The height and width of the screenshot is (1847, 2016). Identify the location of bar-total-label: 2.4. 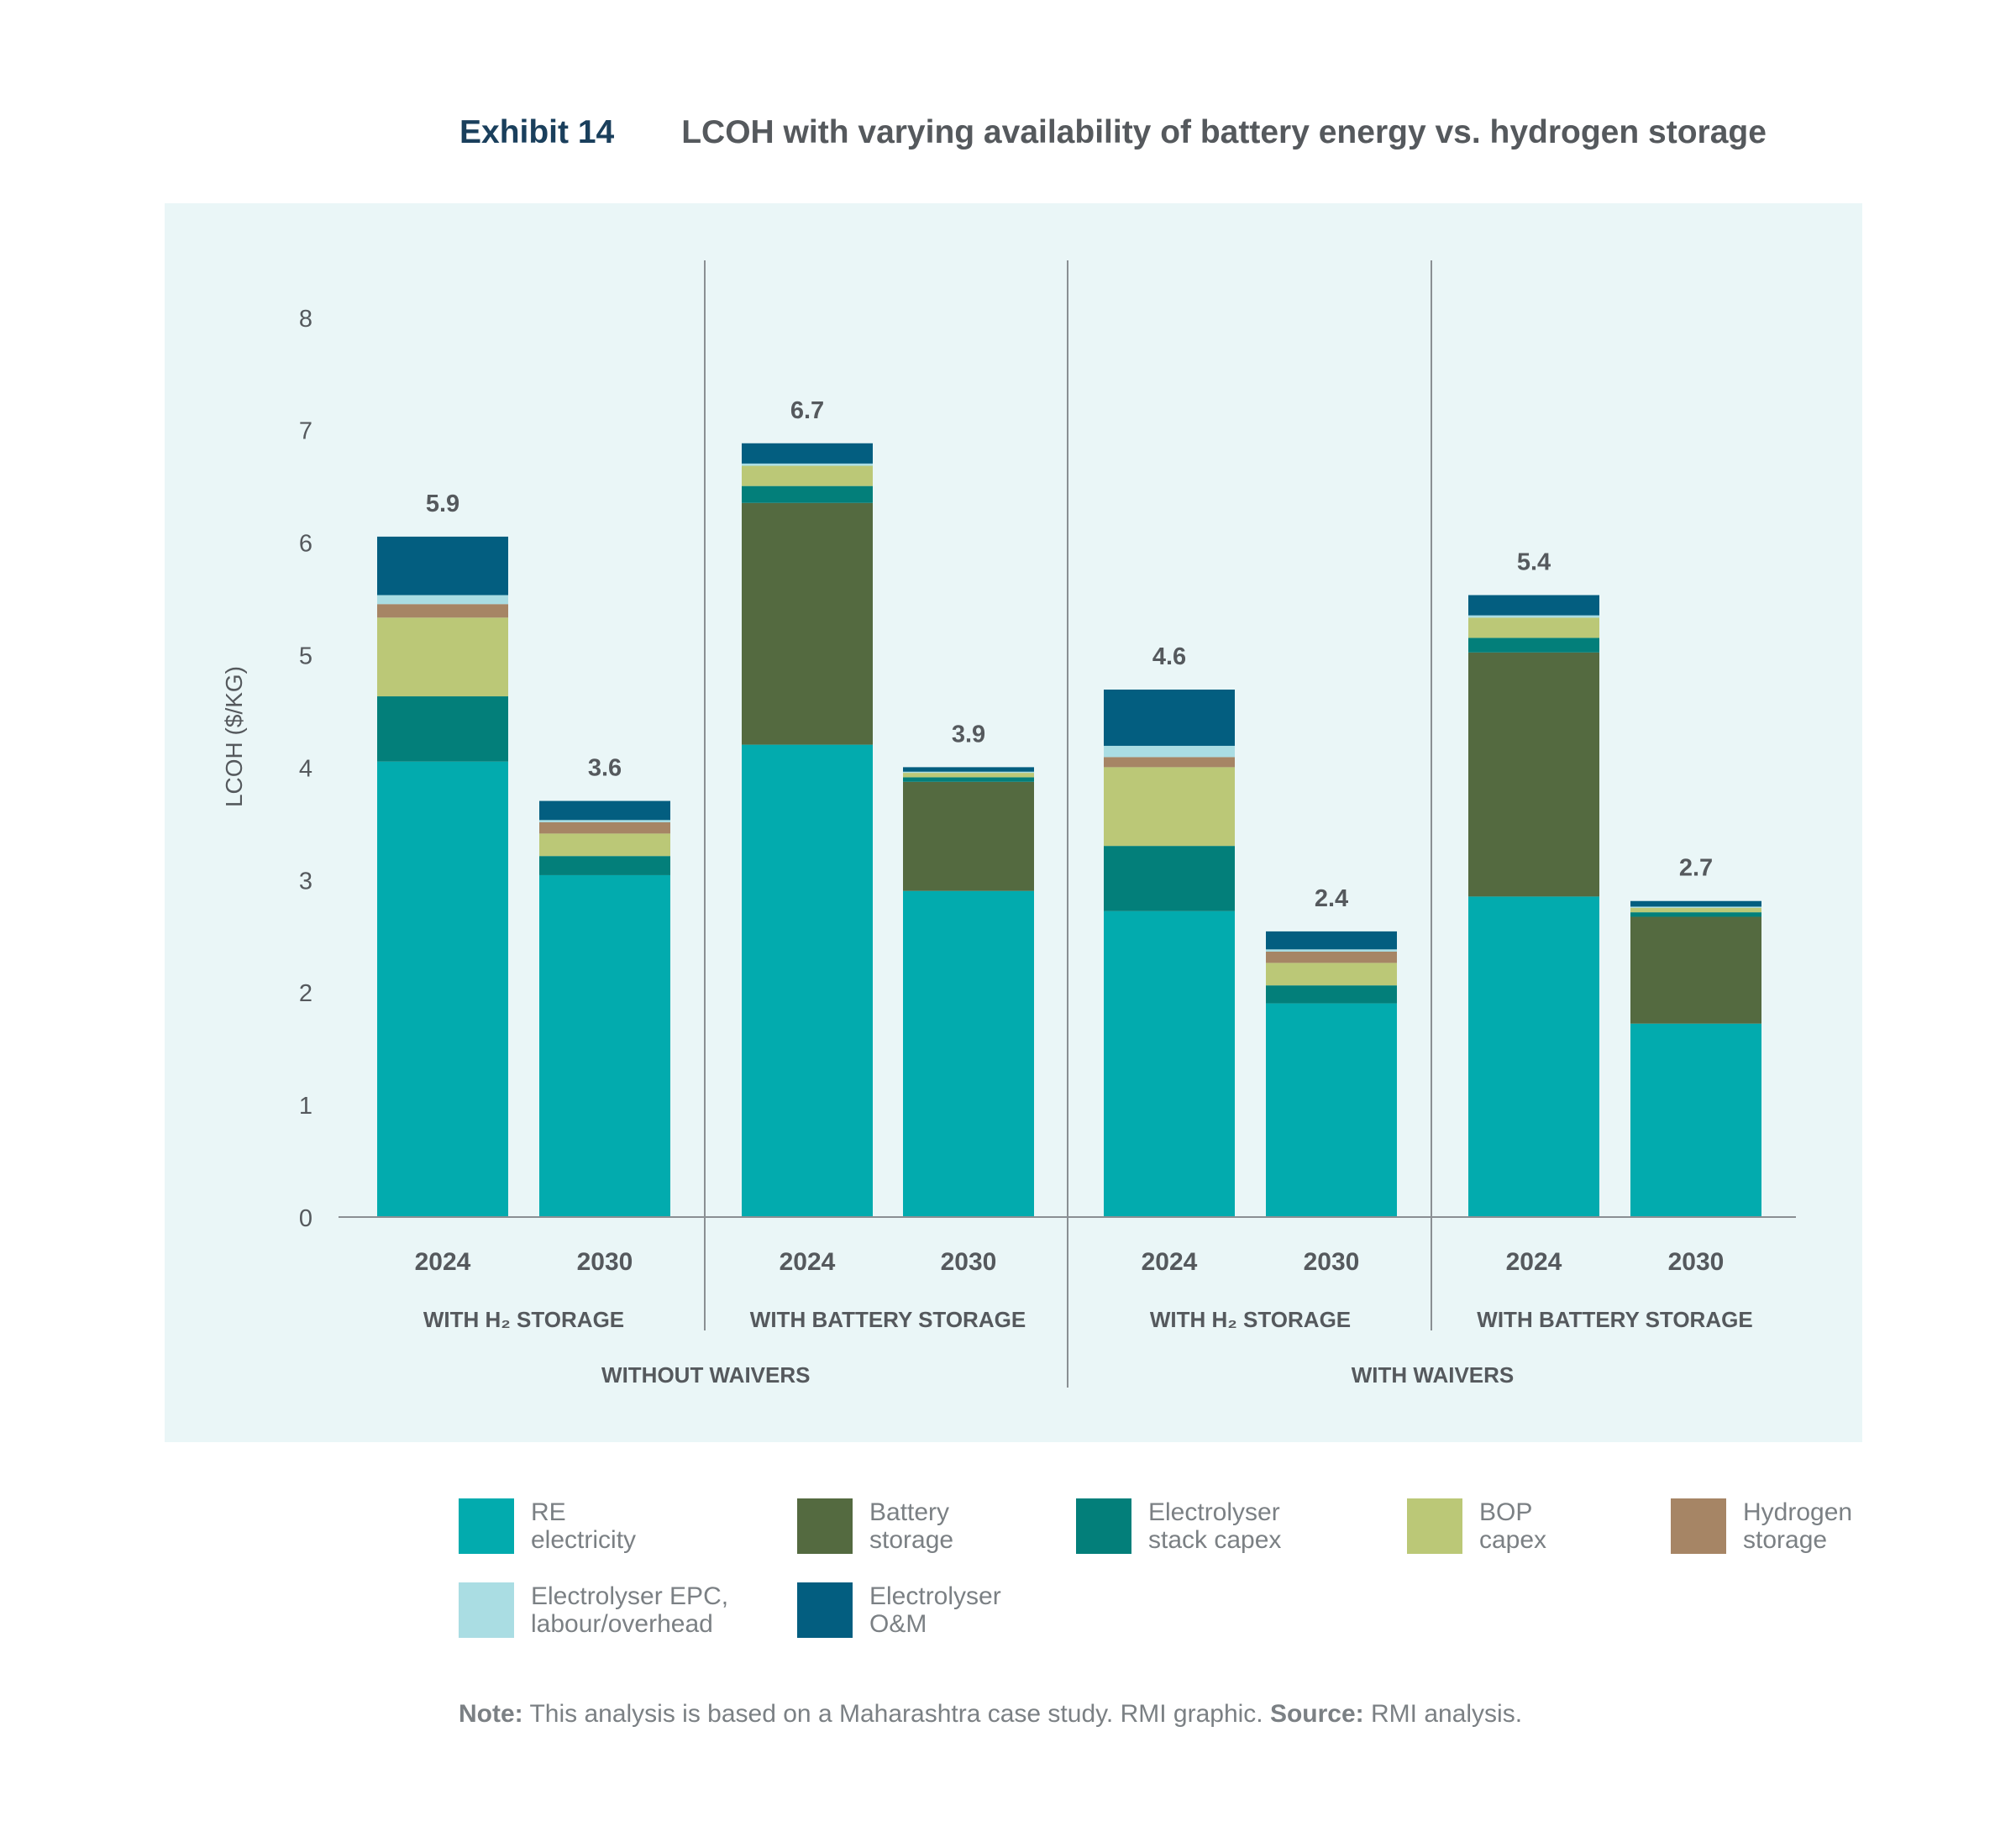
(1331, 898).